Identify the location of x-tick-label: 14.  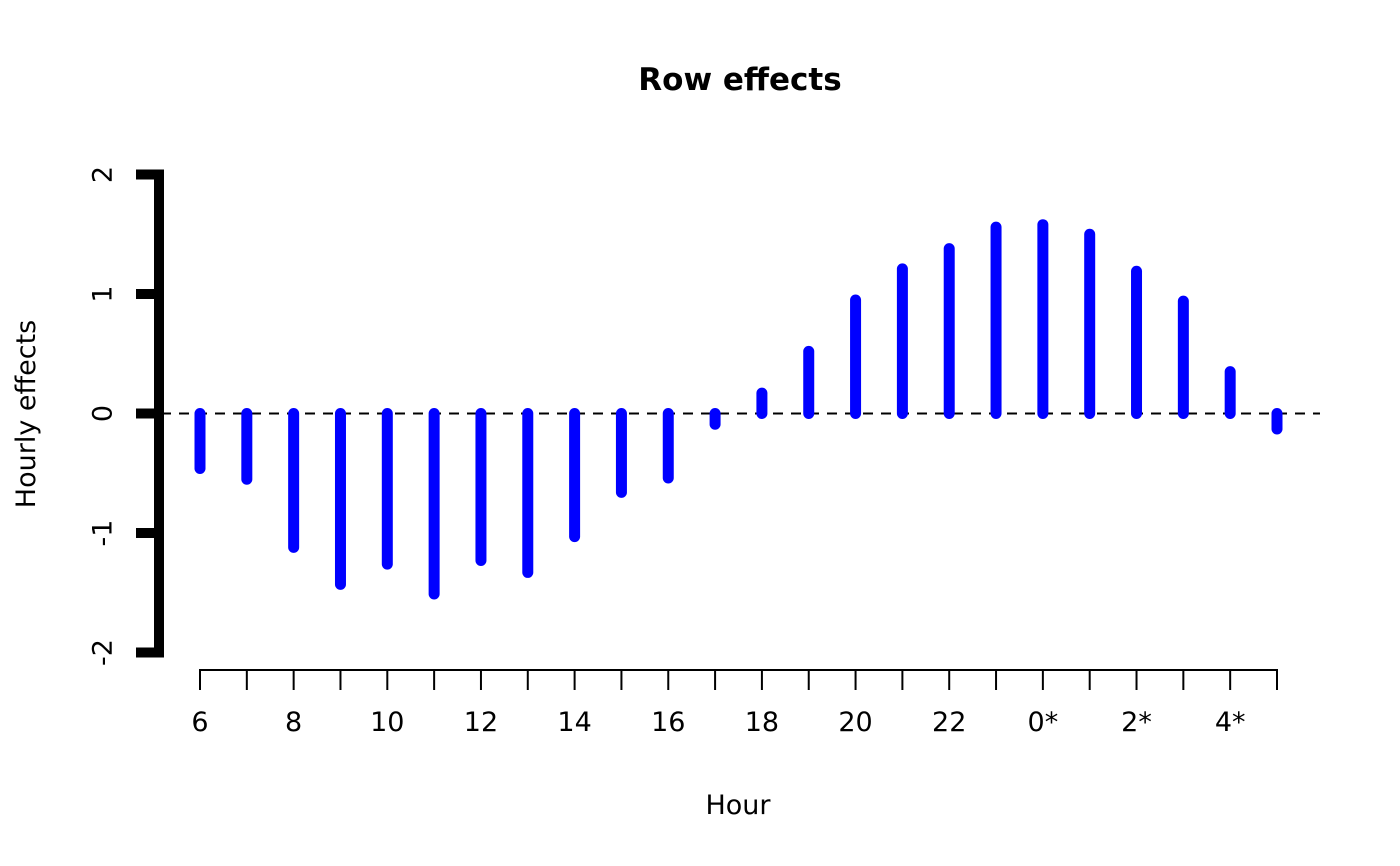
(574, 722).